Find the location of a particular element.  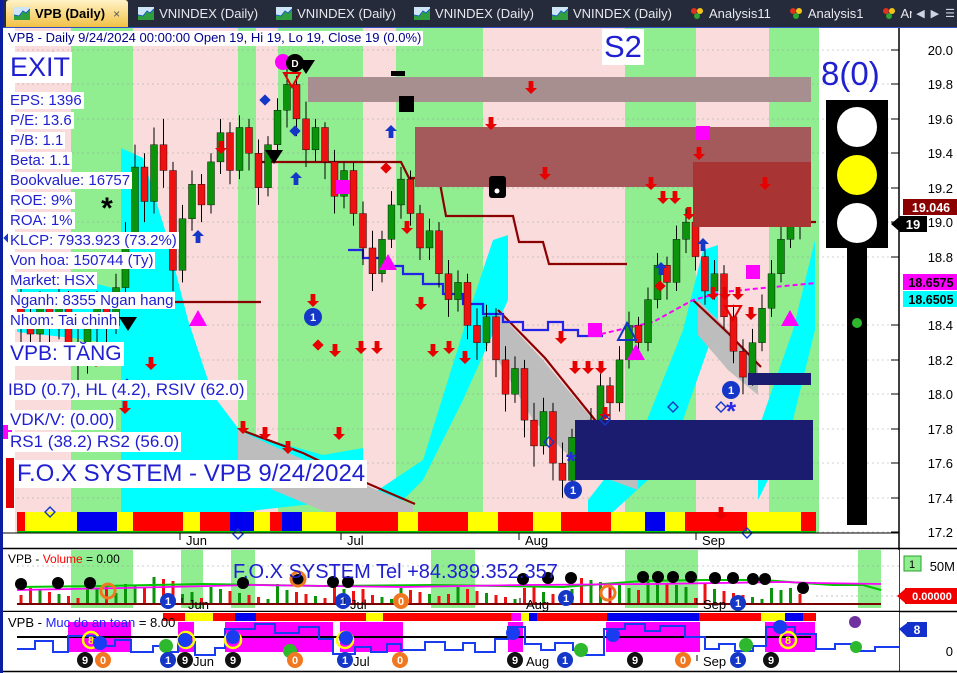

magenta-square is located at coordinates (7, 432).